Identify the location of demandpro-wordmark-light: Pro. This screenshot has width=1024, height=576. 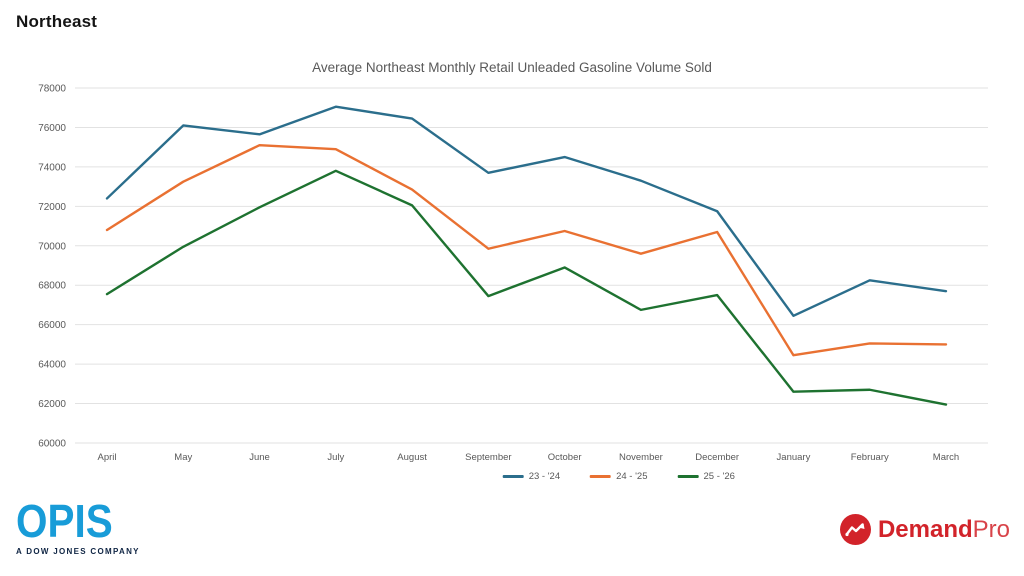
(991, 529).